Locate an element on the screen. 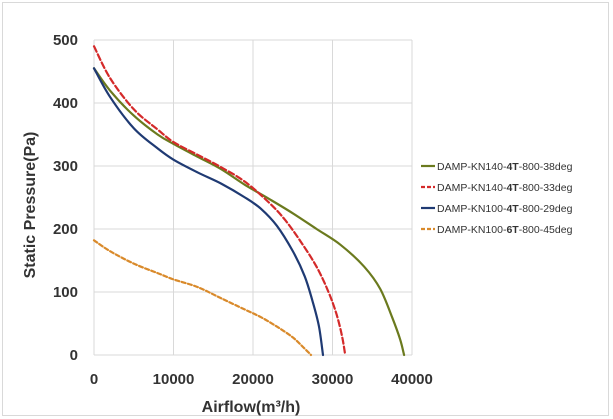  y-tick-label: 0 is located at coordinates (74, 355).